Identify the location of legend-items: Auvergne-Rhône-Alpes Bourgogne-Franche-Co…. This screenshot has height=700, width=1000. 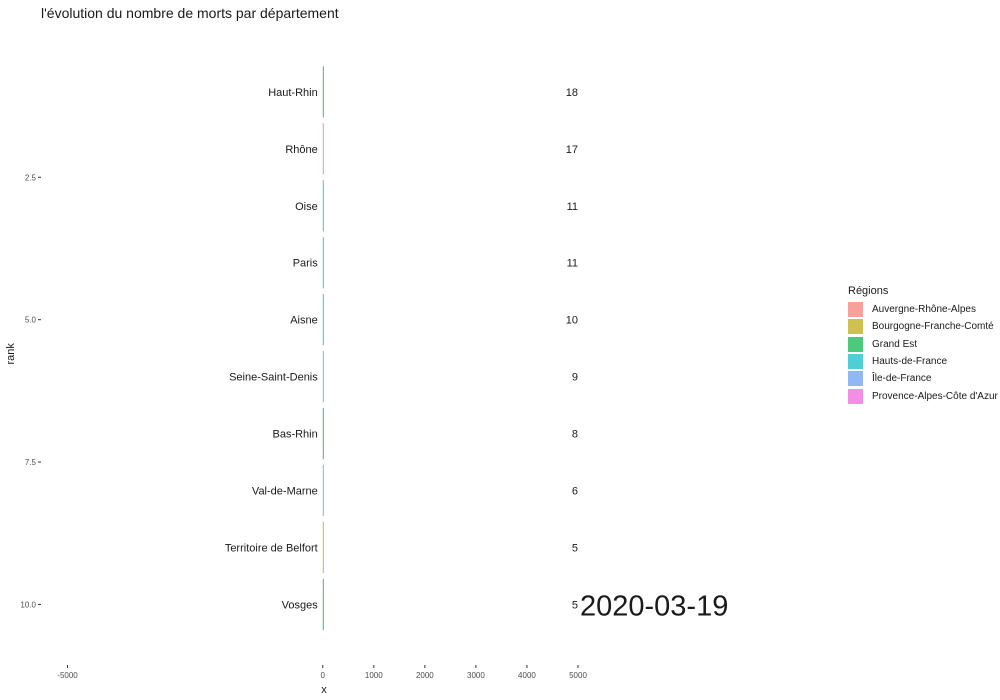
(923, 353).